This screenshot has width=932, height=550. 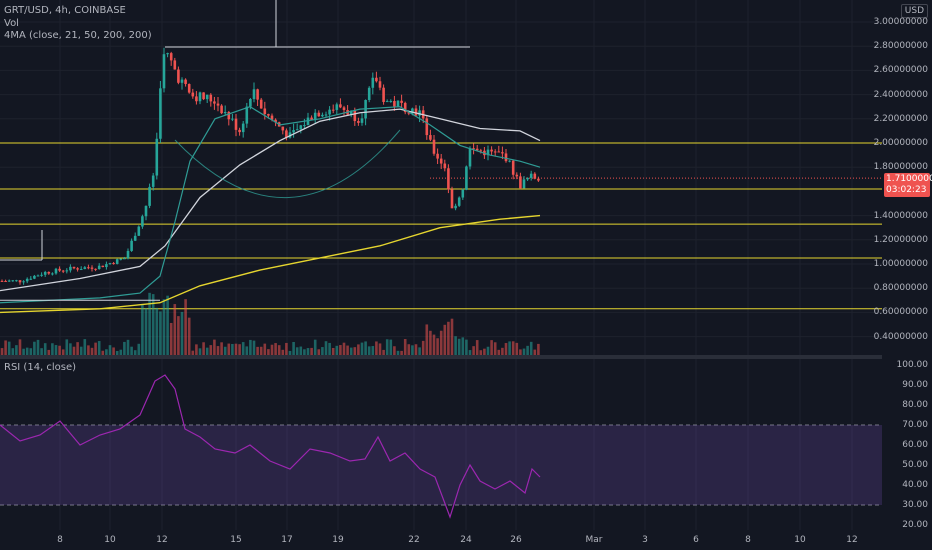 I want to click on rsi-tick-label: 30.00, so click(x=915, y=505).